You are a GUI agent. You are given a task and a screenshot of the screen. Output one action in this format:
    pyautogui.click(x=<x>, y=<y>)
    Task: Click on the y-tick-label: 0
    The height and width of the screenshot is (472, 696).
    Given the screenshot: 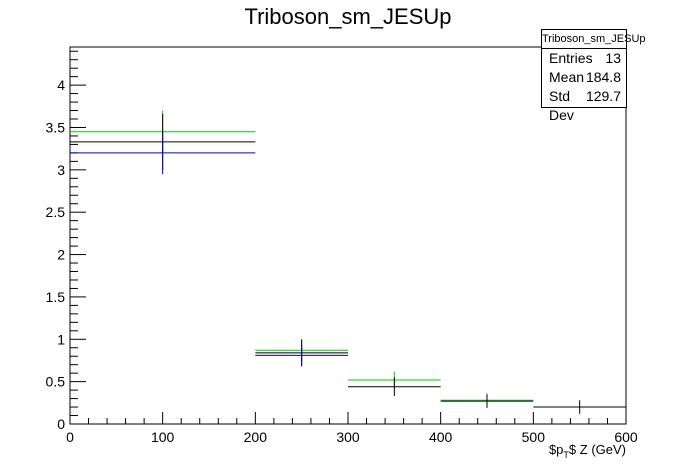 What is the action you would take?
    pyautogui.click(x=61, y=424)
    